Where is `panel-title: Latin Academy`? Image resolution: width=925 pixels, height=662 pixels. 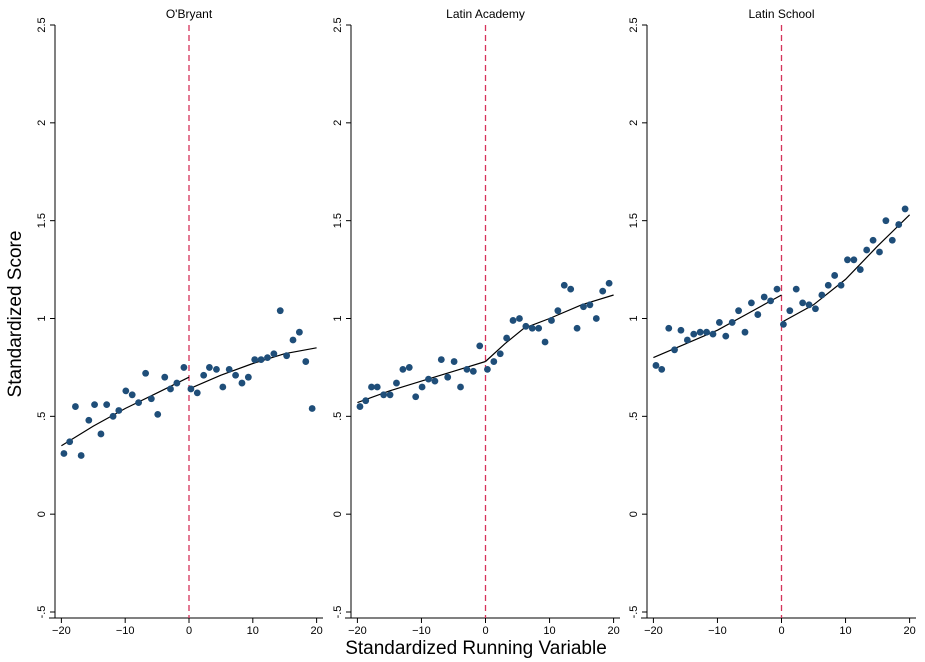
panel-title: Latin Academy is located at coordinates (485, 14).